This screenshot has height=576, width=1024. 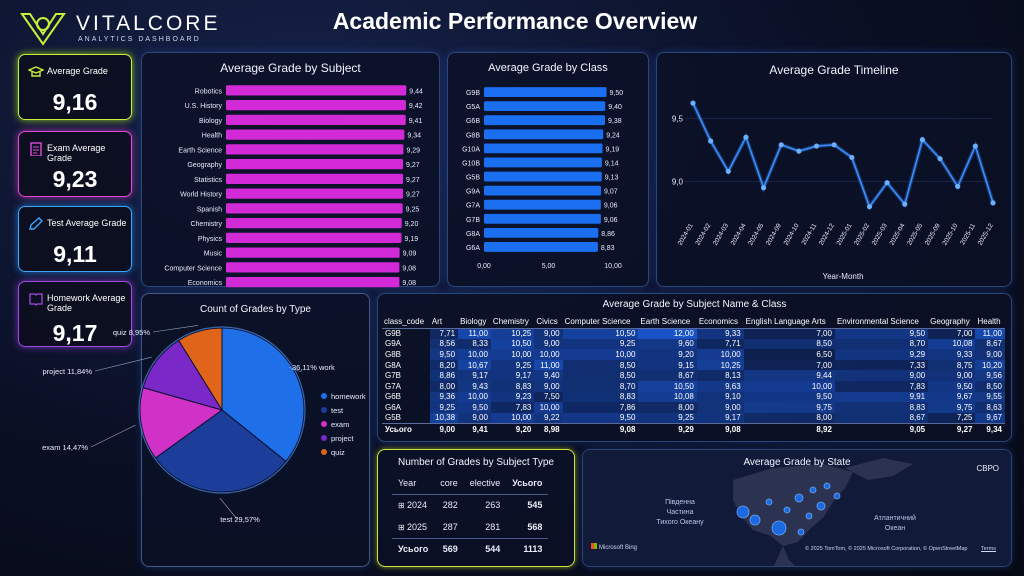 I want to click on legend-swatch, so click(x=324, y=396).